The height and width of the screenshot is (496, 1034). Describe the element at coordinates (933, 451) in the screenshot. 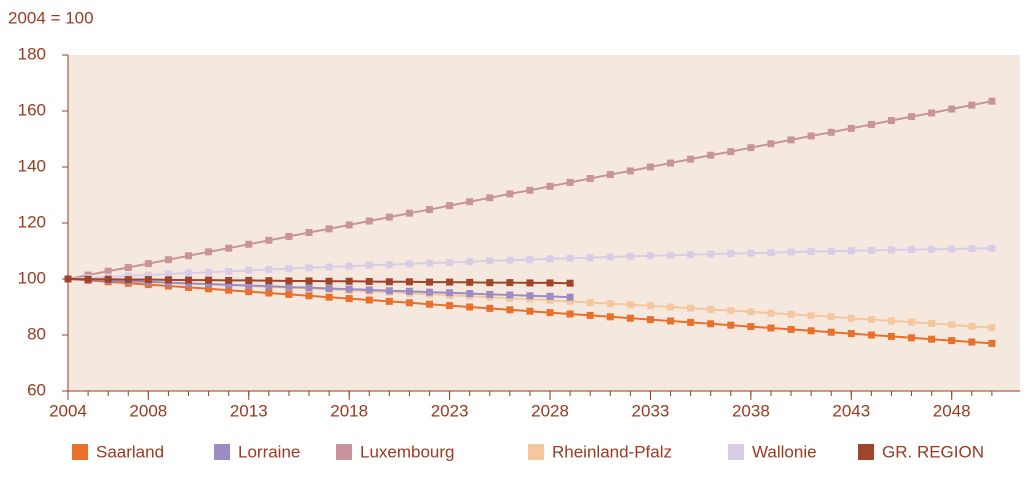

I see `legend-label: GR. REGION` at that location.